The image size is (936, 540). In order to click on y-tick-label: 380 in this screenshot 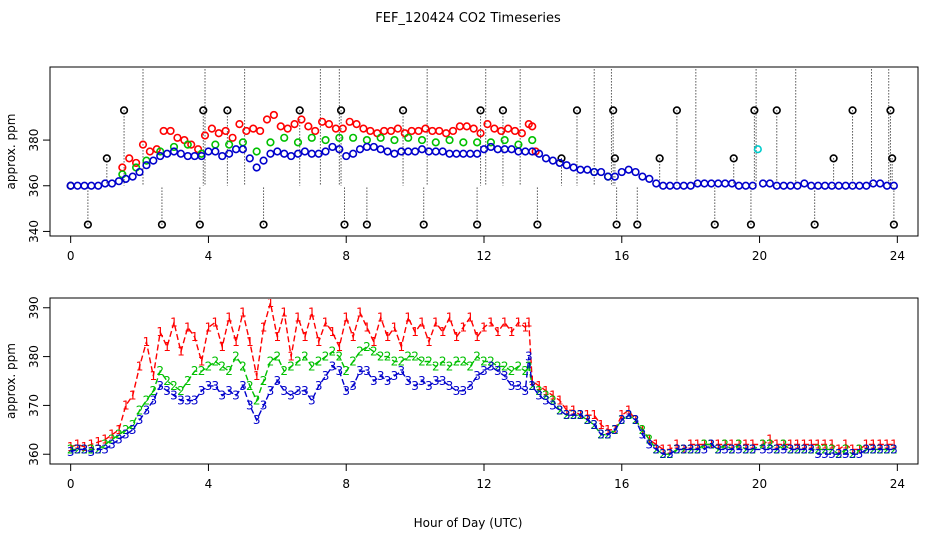, I will do `click(34, 140)`.